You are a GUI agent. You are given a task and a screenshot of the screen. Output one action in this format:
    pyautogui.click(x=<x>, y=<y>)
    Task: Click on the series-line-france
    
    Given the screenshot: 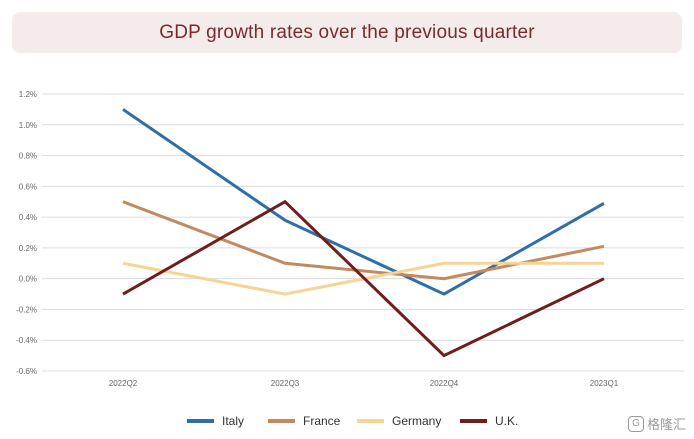 What is the action you would take?
    pyautogui.click(x=363, y=240)
    